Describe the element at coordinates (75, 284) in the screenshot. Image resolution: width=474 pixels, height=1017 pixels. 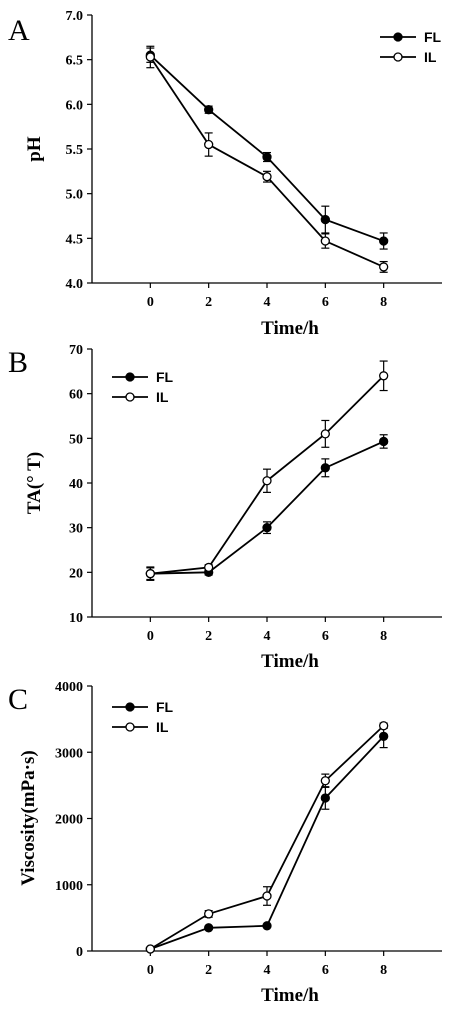
I see `y-tick-label: 4.0` at that location.